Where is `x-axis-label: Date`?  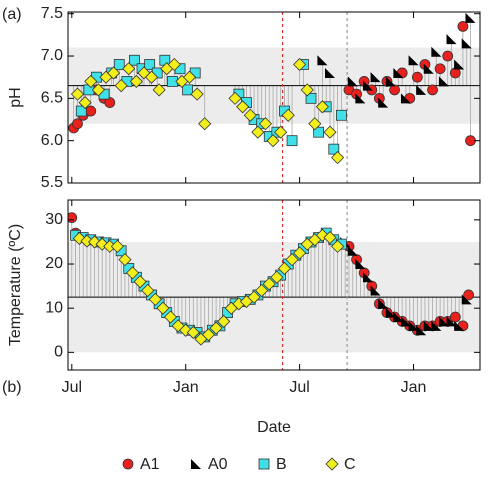 x-axis-label: Date is located at coordinates (274, 427).